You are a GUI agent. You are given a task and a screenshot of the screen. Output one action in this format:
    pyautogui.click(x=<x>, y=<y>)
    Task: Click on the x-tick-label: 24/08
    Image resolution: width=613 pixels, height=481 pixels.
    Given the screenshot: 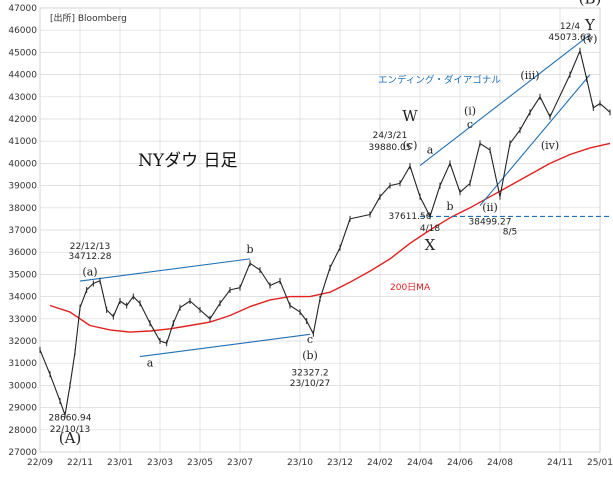 What is the action you would take?
    pyautogui.click(x=500, y=463)
    